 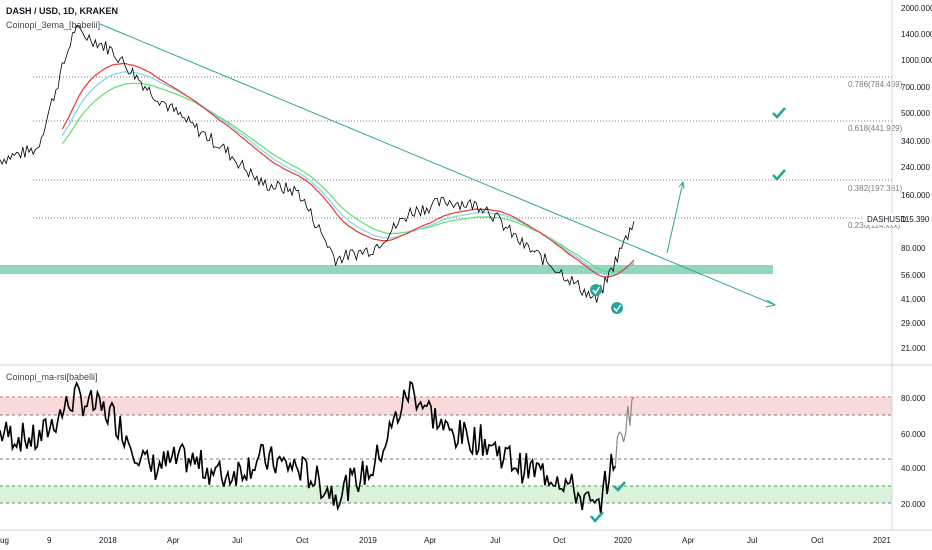 I want to click on time-tick: ug, so click(x=4, y=540).